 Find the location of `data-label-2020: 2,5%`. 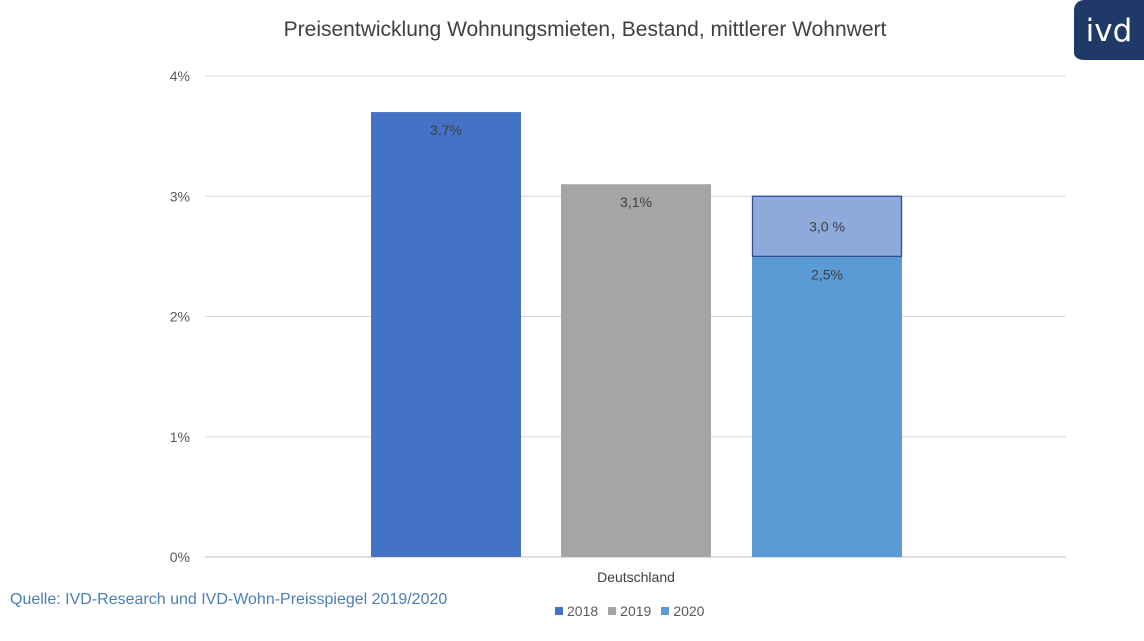

data-label-2020: 2,5% is located at coordinates (827, 274).